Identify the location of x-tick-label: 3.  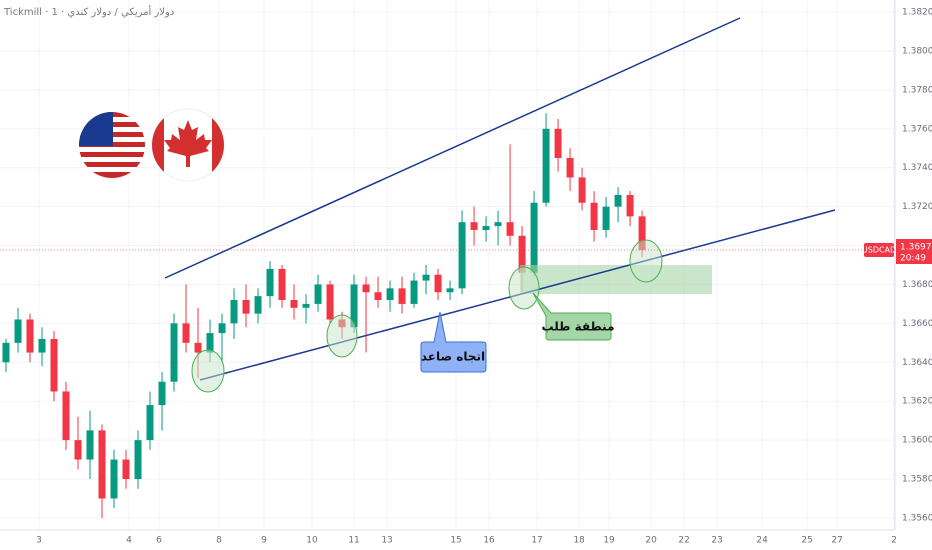
(39, 541).